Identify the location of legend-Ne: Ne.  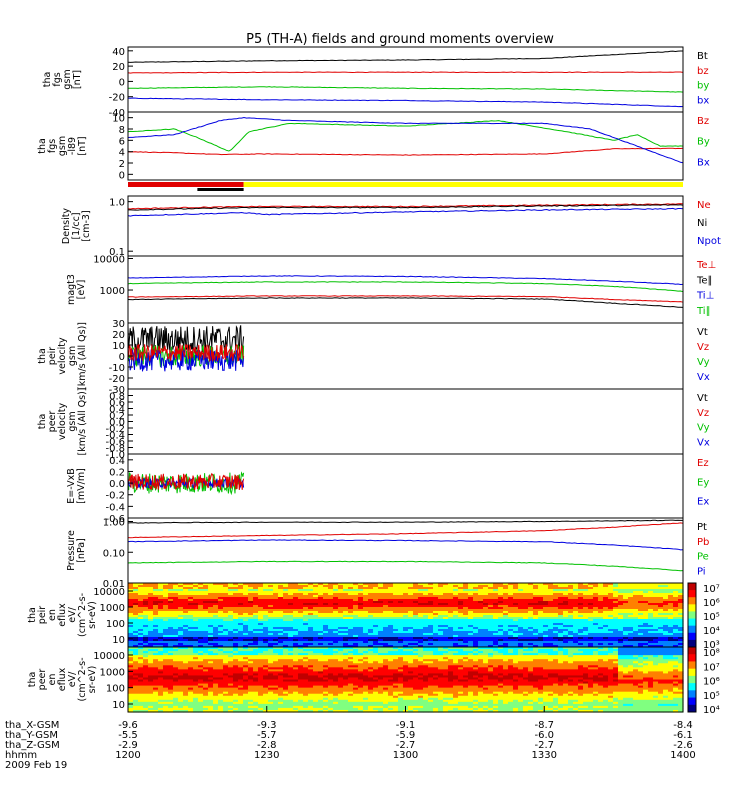
(704, 205).